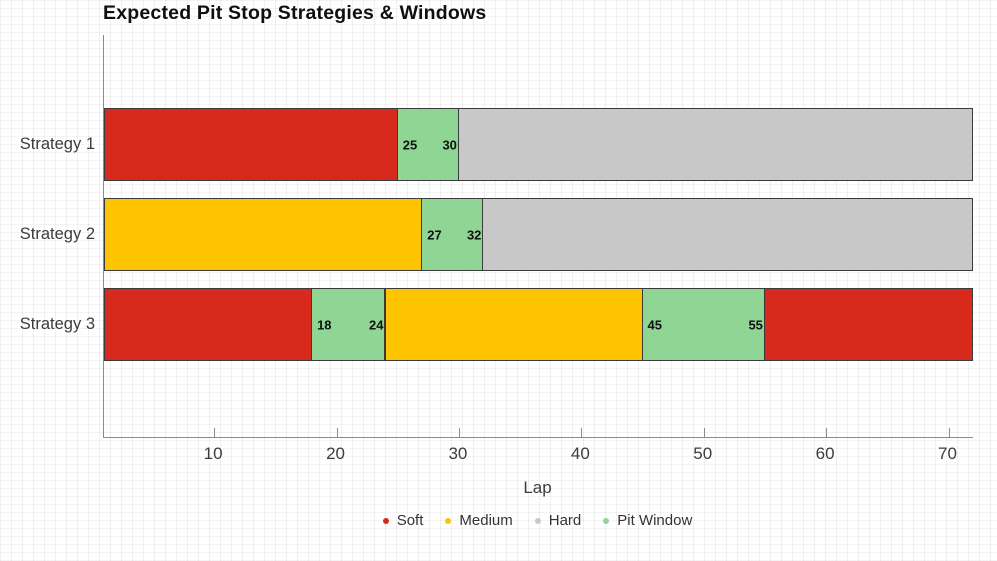 Image resolution: width=997 pixels, height=561 pixels. I want to click on x-tick-label: 70, so click(947, 453).